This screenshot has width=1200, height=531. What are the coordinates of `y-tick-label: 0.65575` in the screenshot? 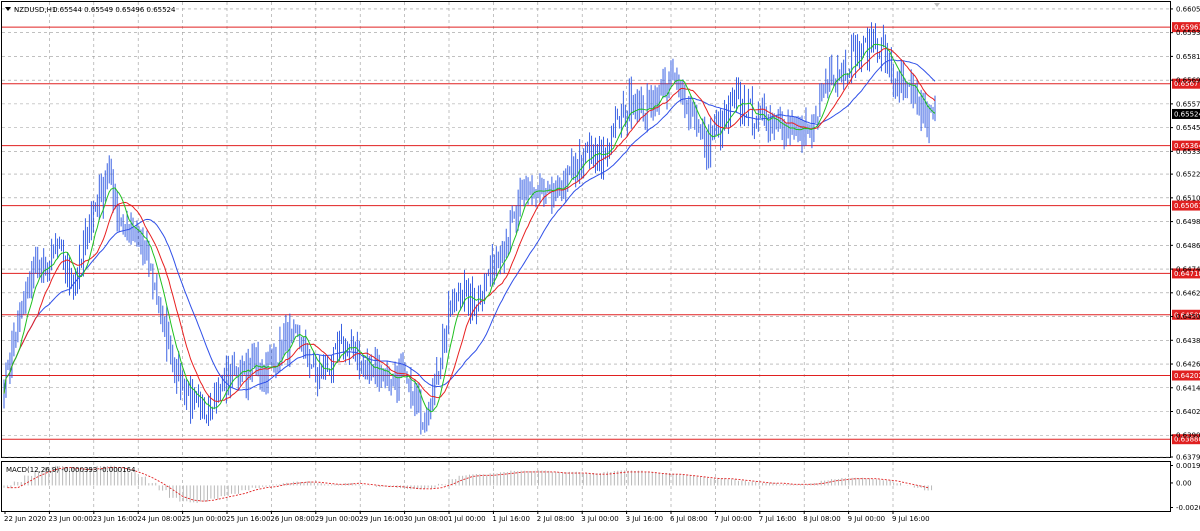 It's located at (1188, 104).